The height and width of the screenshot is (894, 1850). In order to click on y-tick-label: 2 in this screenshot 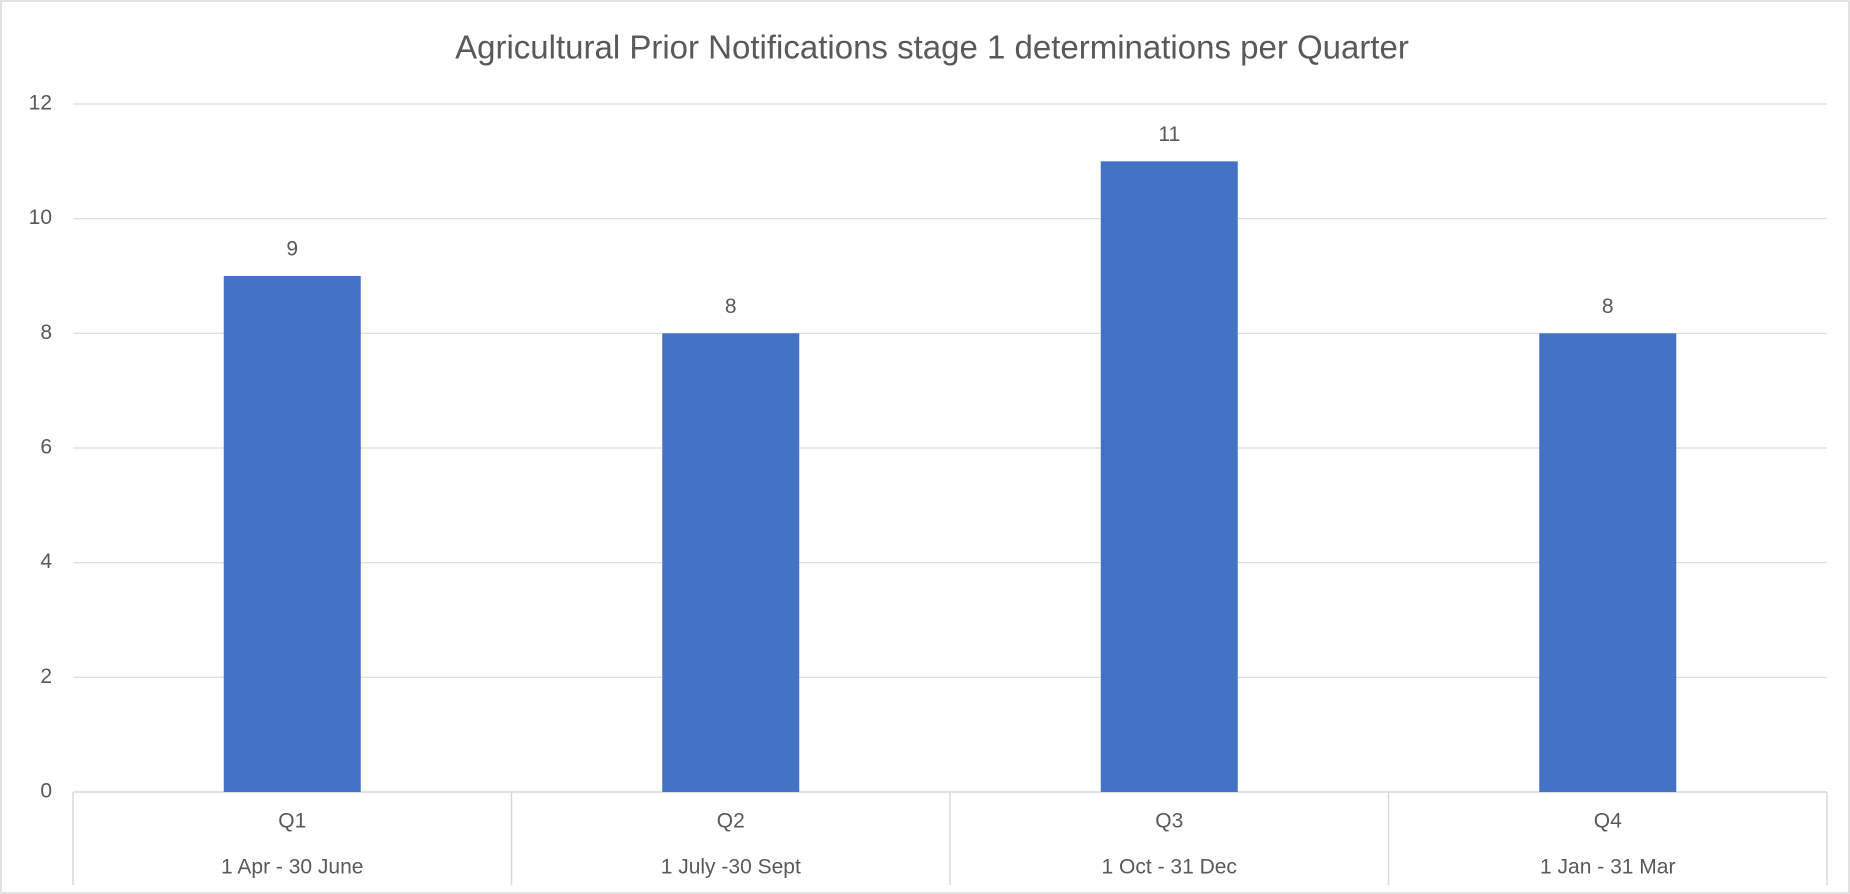, I will do `click(46, 676)`.